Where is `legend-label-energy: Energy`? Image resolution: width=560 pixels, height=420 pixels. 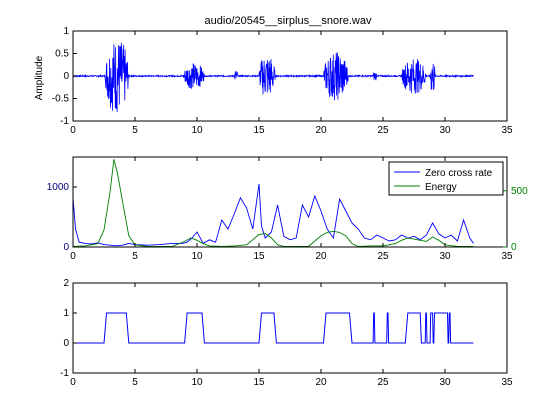 legend-label-energy: Energy is located at coordinates (441, 187).